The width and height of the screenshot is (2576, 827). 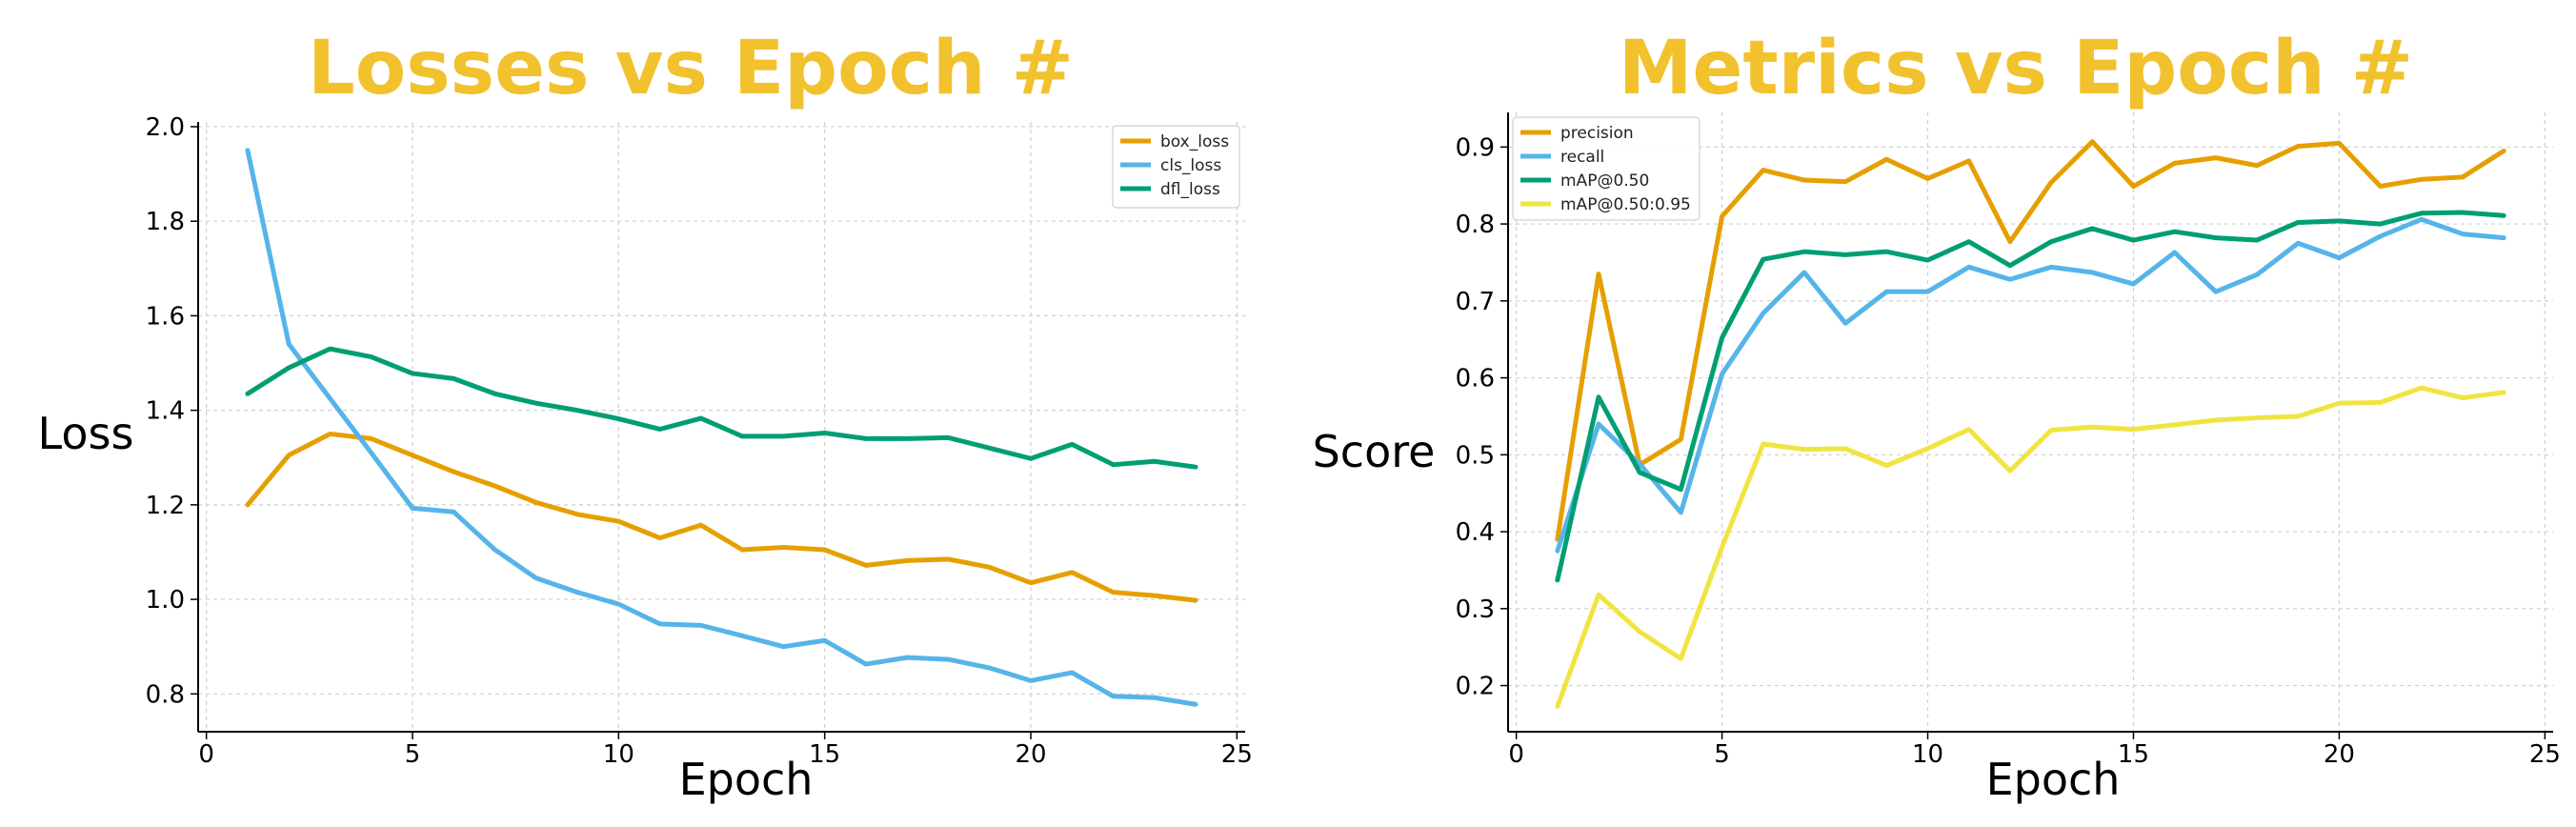 I want to click on losses-legend-label: dfl_loss, so click(x=1190, y=189).